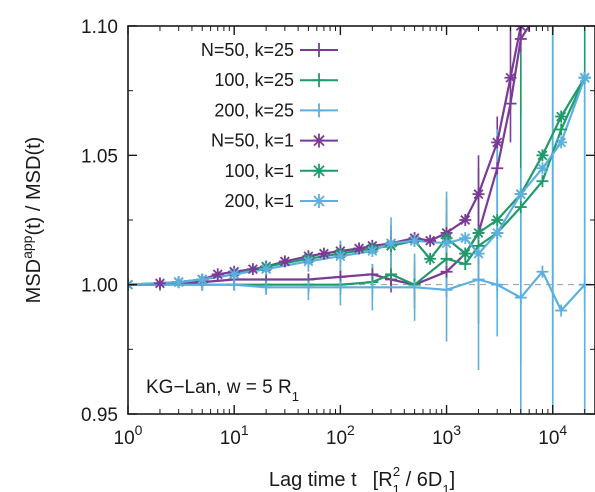 This screenshot has height=492, width=595. Describe the element at coordinates (234, 435) in the screenshot. I see `x-tick-label: 10¹` at that location.